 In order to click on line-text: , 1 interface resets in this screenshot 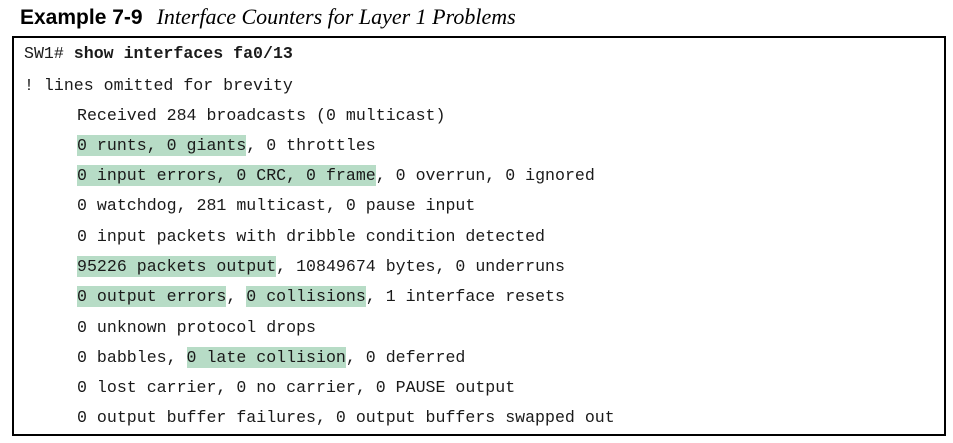, I will do `click(465, 296)`.